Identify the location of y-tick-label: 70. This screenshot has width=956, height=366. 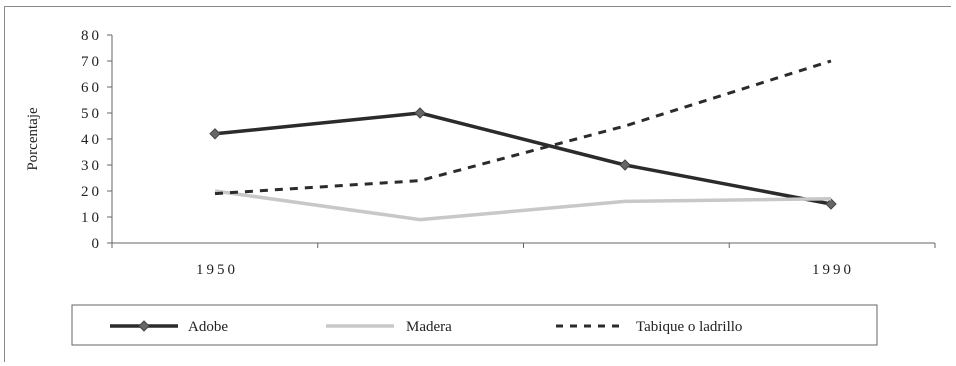
(91, 62).